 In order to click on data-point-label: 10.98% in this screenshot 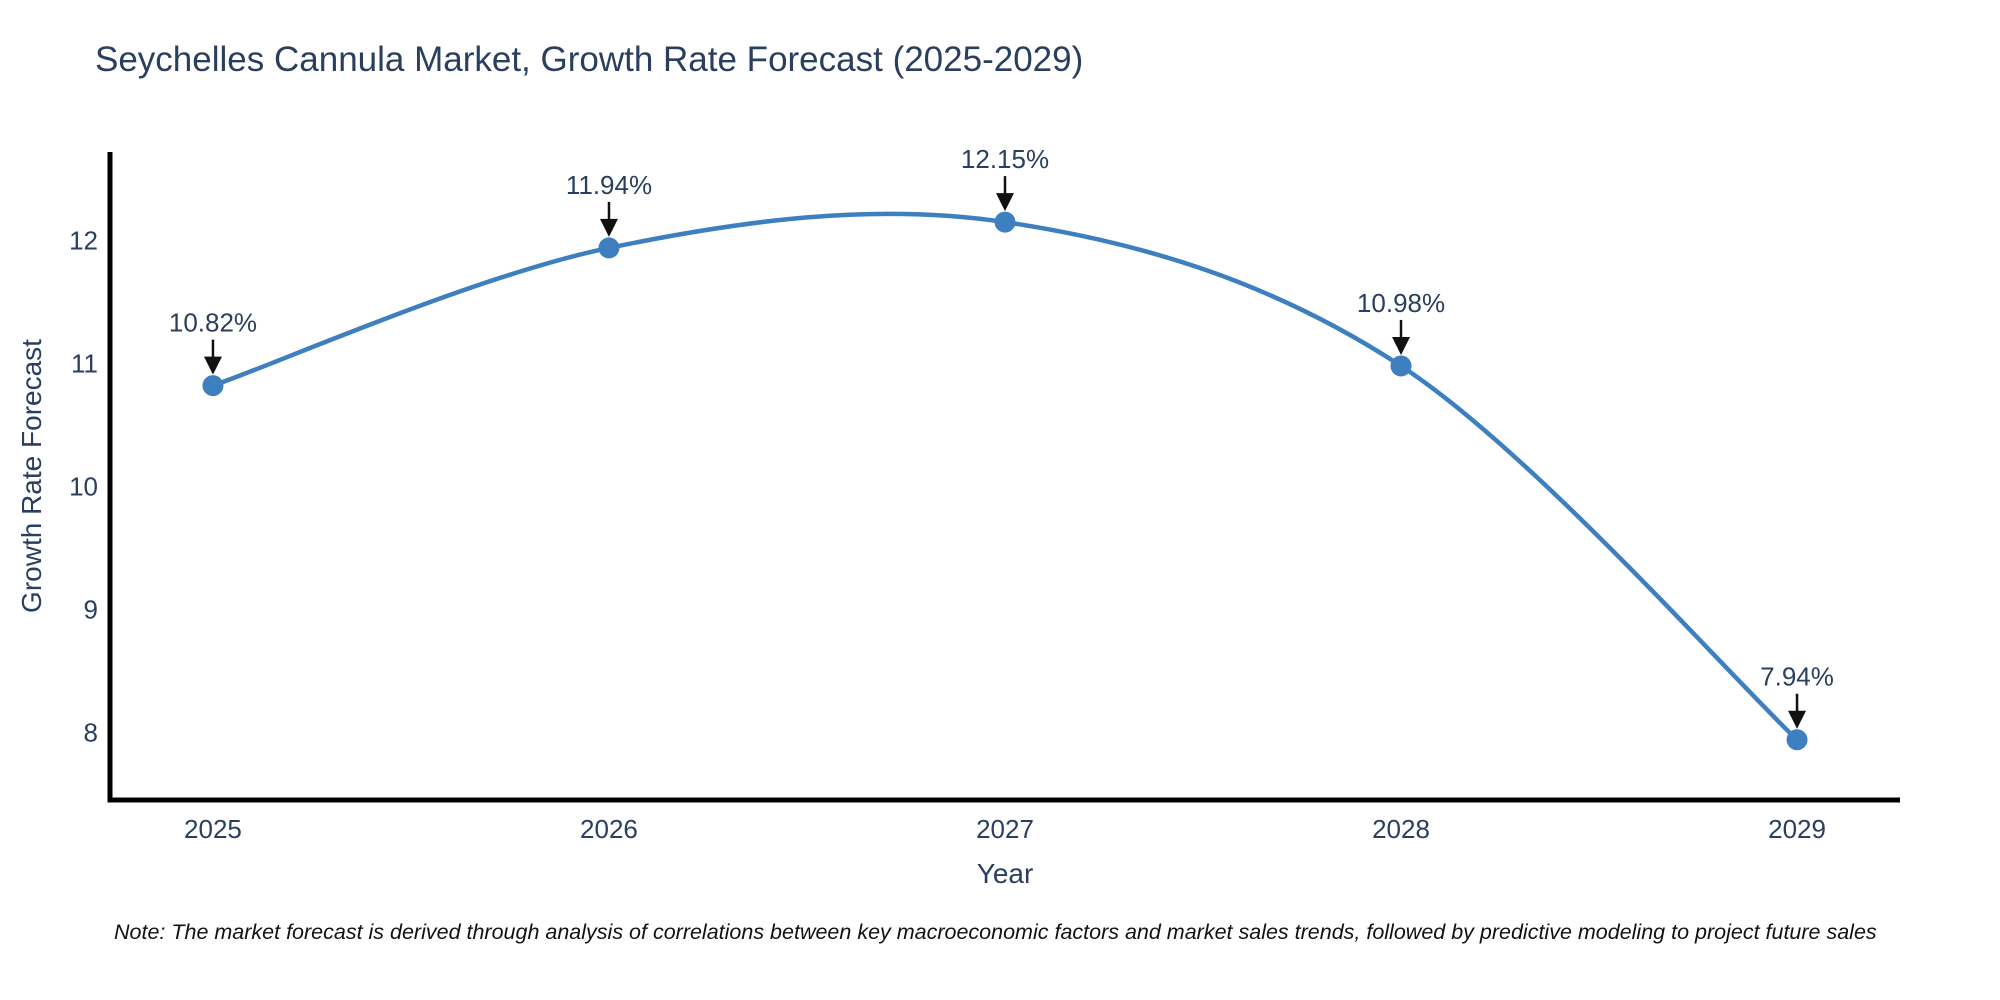, I will do `click(1401, 303)`.